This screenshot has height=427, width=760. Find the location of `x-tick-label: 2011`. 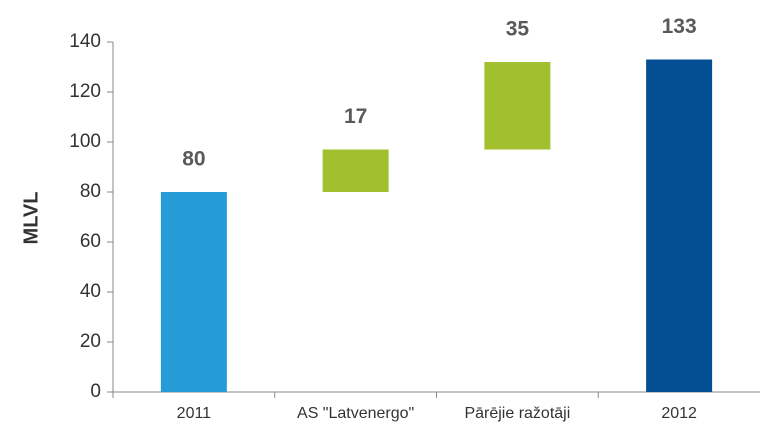

x-tick-label: 2011 is located at coordinates (194, 413).